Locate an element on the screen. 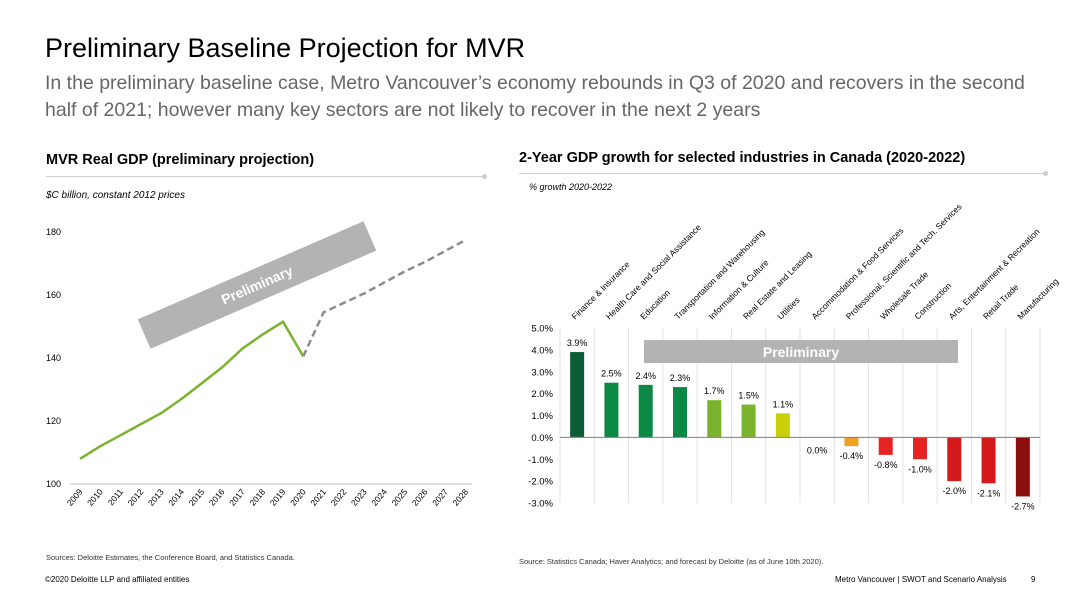 The width and height of the screenshot is (1080, 607). y-tick-label: 1.0% is located at coordinates (542, 416).